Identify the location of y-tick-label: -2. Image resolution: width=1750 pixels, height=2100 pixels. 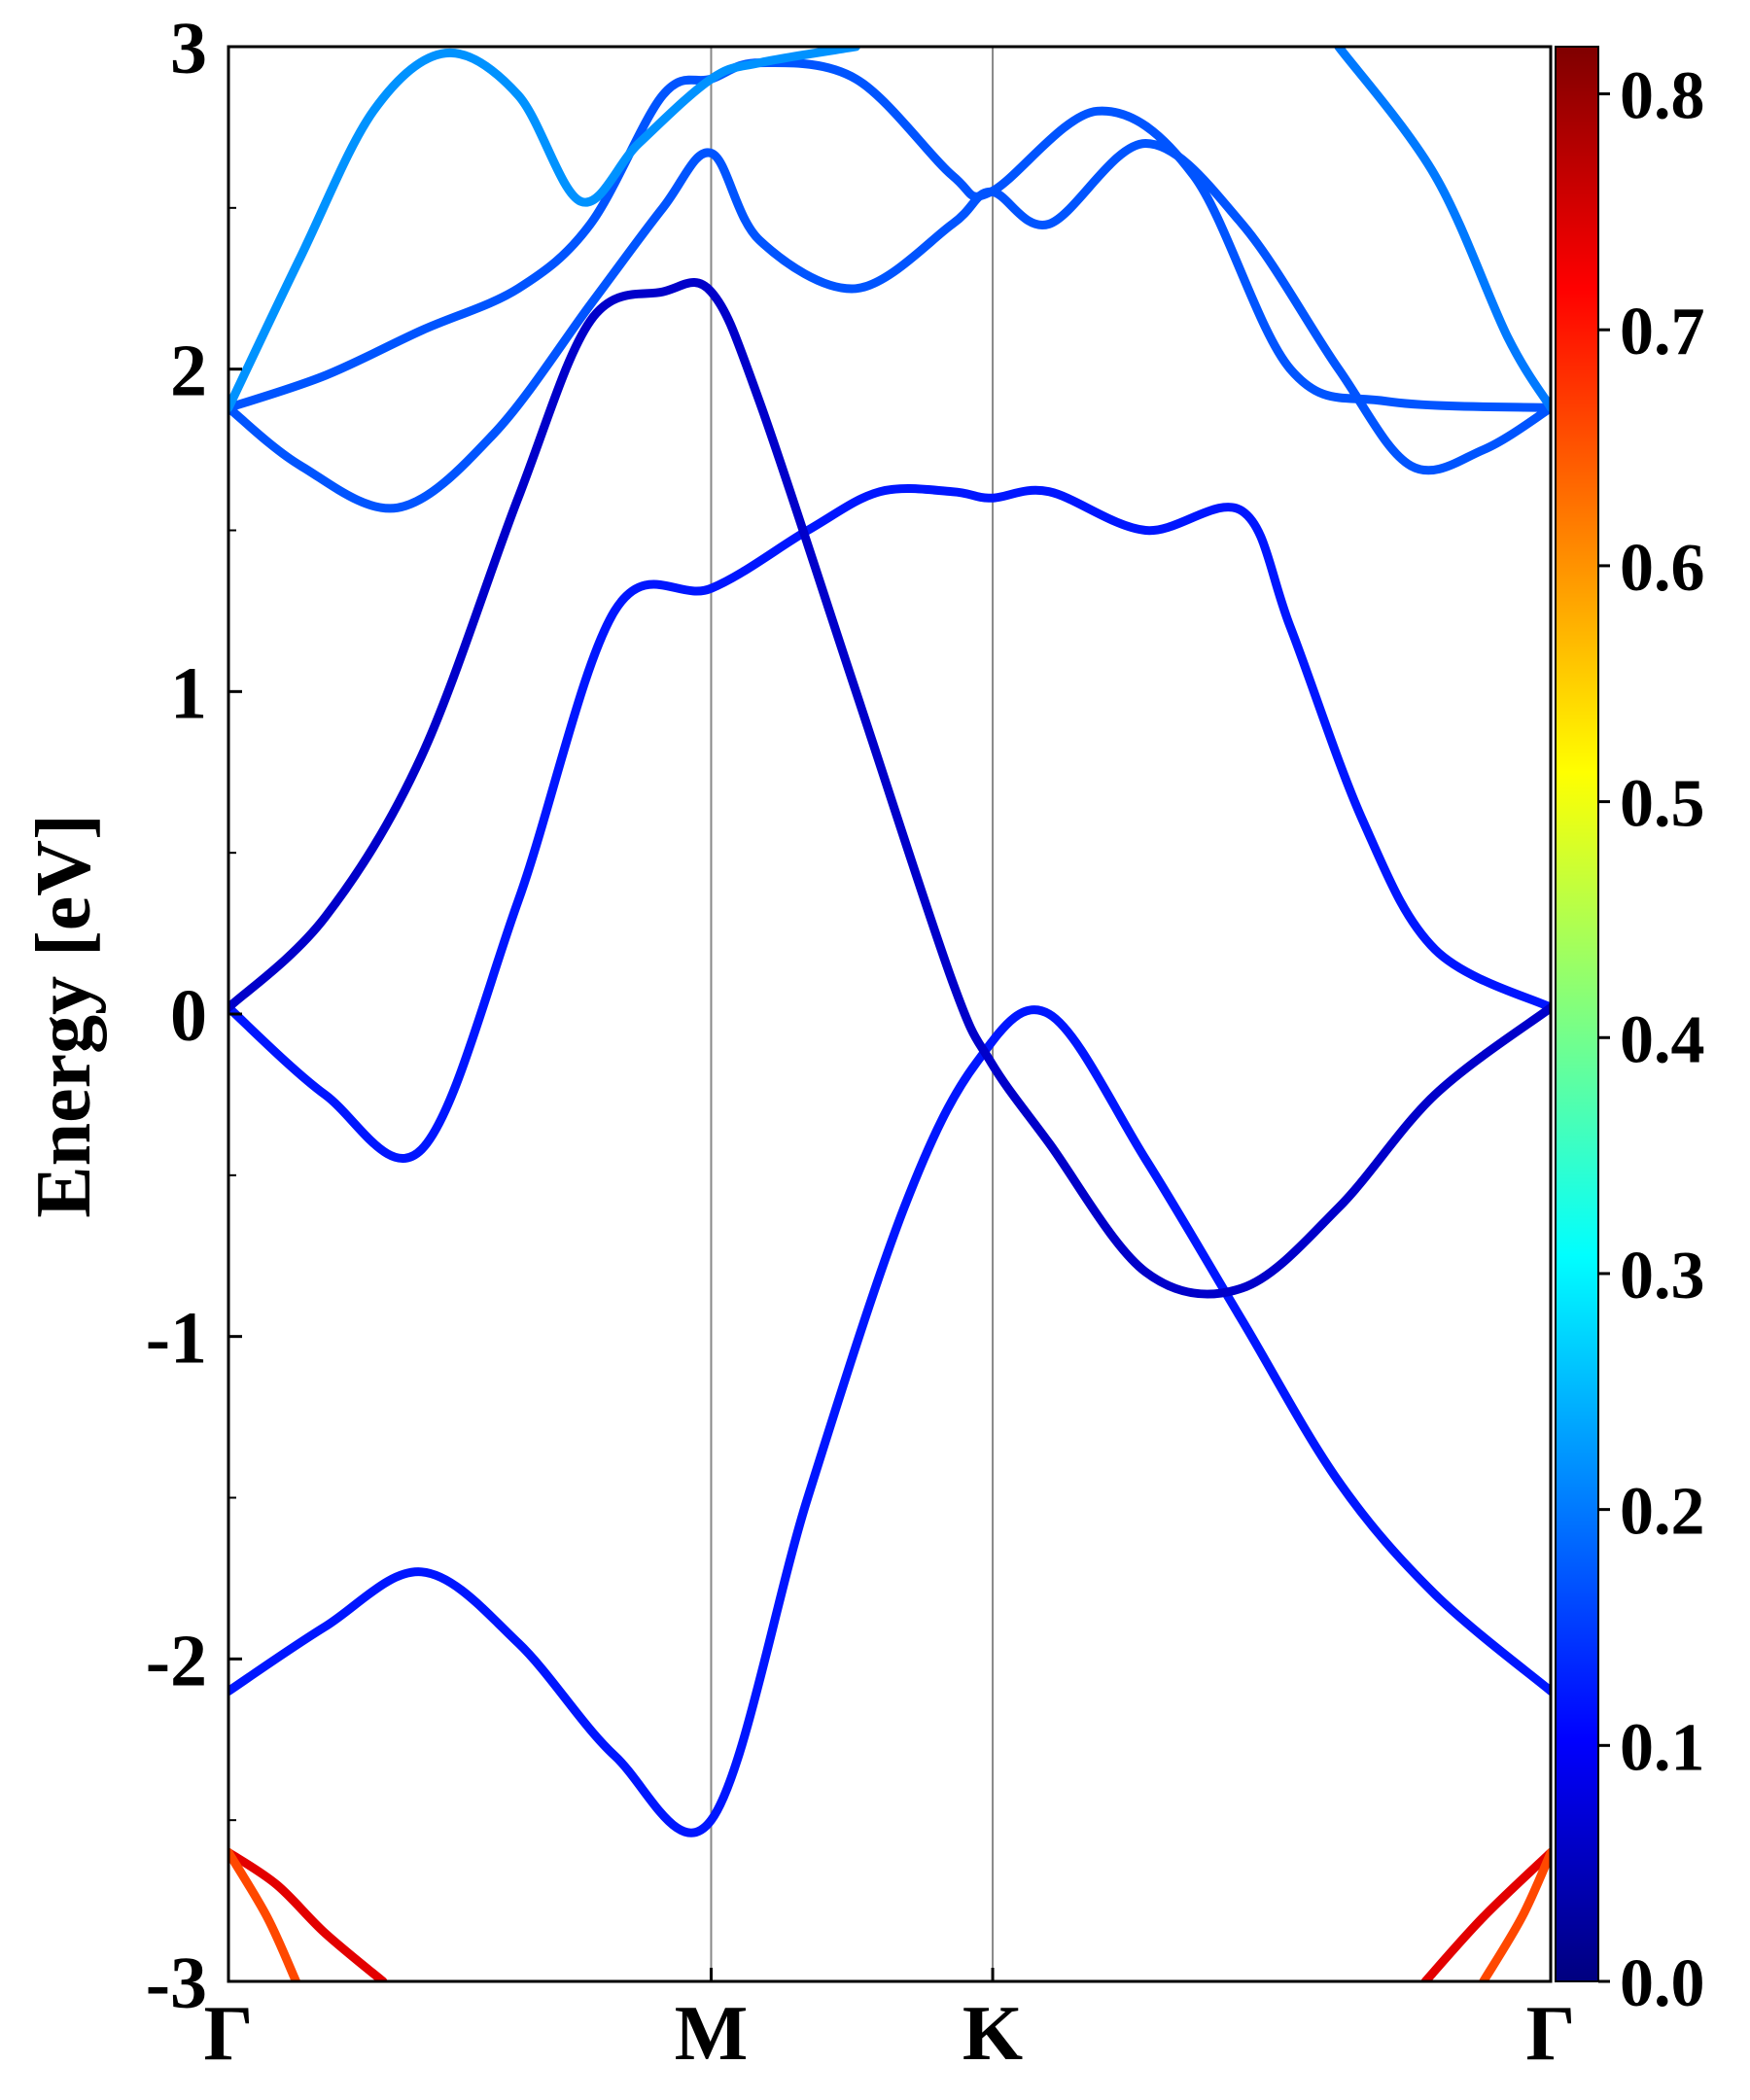
(176, 1660).